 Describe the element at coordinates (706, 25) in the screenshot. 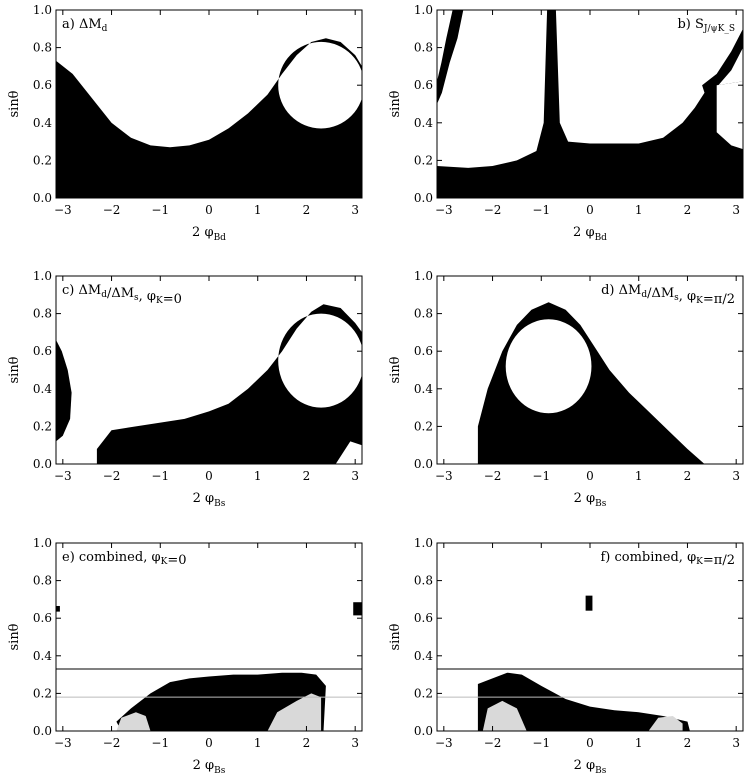

I see `panel-label: b) SJ/ψK_S` at that location.